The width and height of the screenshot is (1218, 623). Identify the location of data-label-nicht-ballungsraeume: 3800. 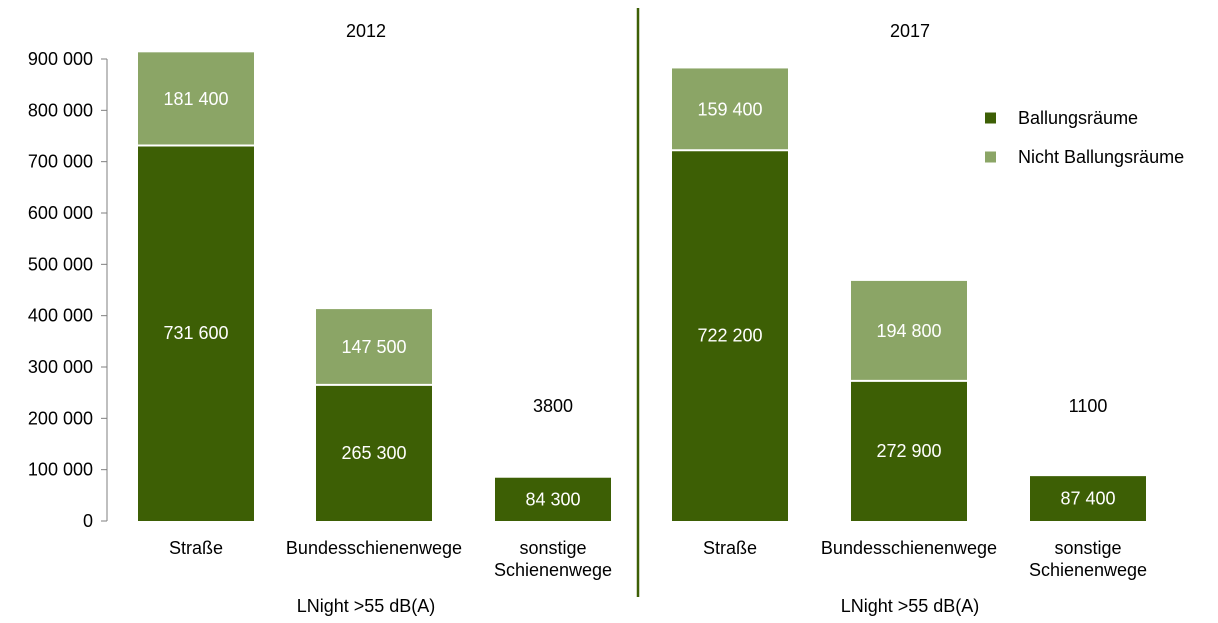
(553, 406).